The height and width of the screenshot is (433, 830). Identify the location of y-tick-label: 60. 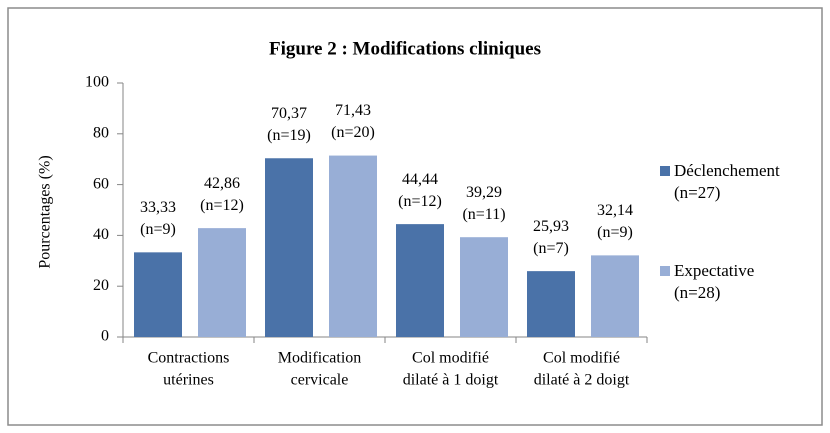
(101, 183).